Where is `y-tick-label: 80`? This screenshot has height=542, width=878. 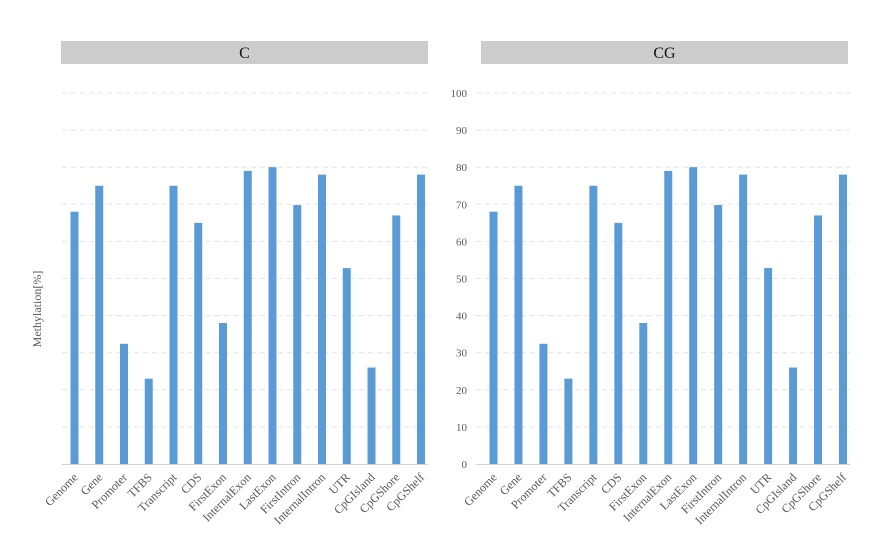 y-tick-label: 80 is located at coordinates (462, 168).